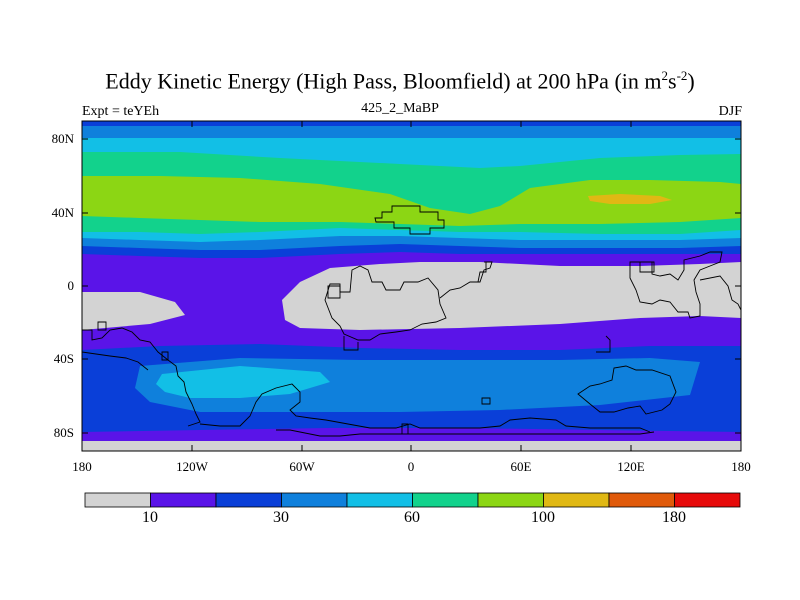 This screenshot has width=800, height=600. Describe the element at coordinates (71, 285) in the screenshot. I see `lat-label-0: 0` at that location.